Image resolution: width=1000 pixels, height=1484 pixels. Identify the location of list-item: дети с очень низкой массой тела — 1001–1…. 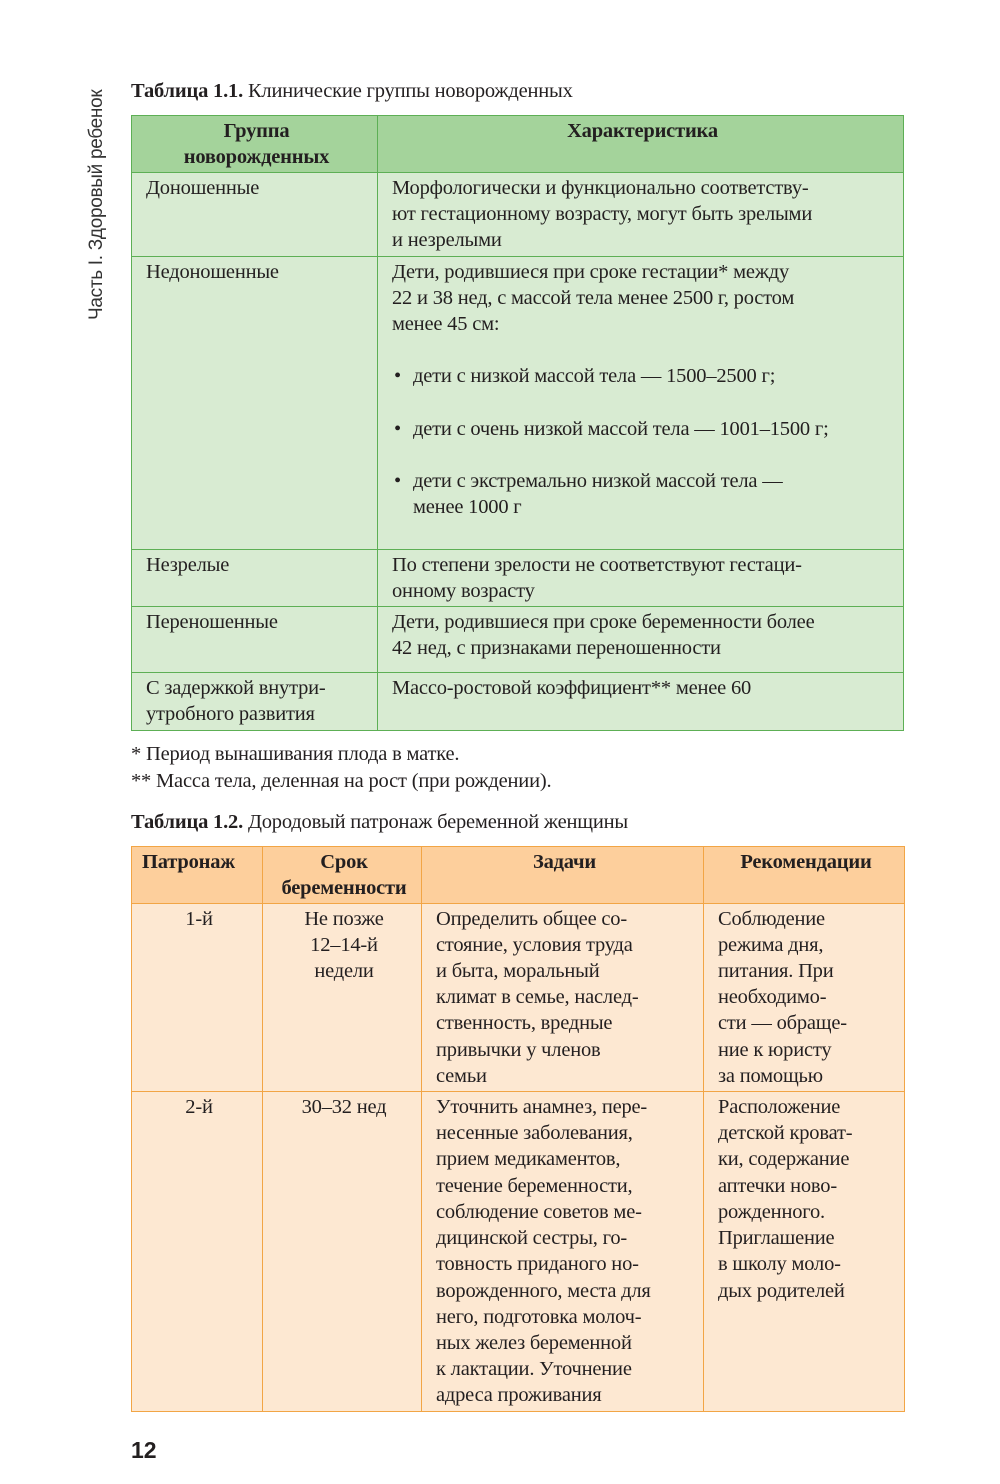
(642, 429).